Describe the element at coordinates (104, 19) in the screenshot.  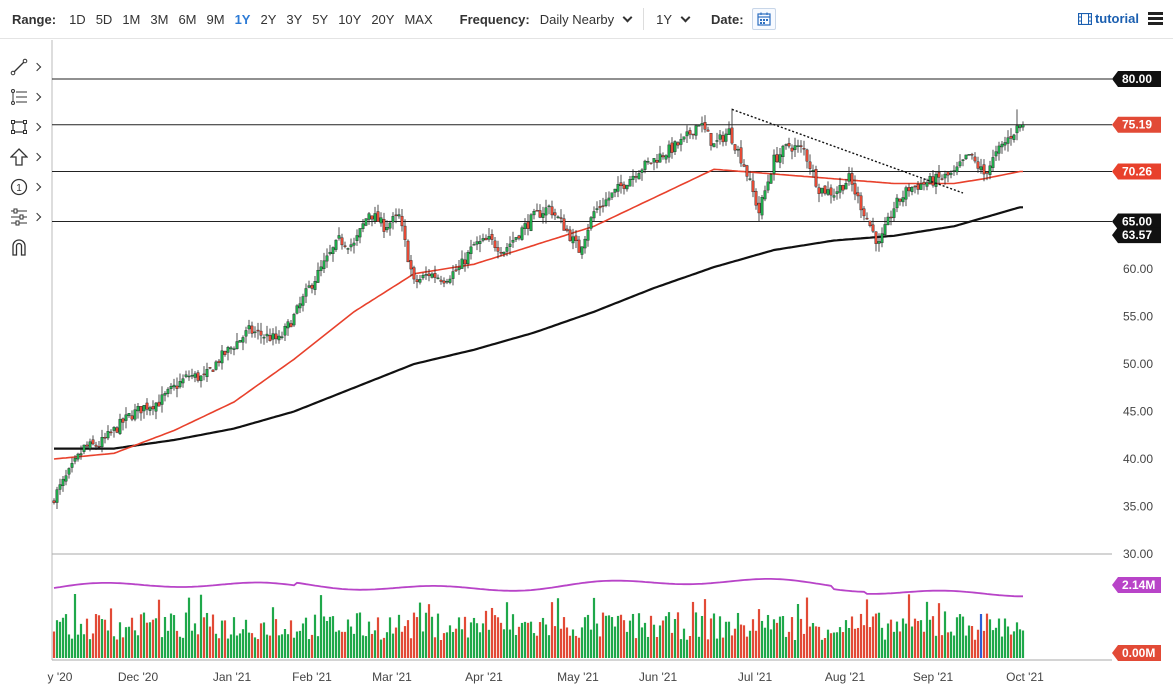
I see `range-5d-button: 5D` at that location.